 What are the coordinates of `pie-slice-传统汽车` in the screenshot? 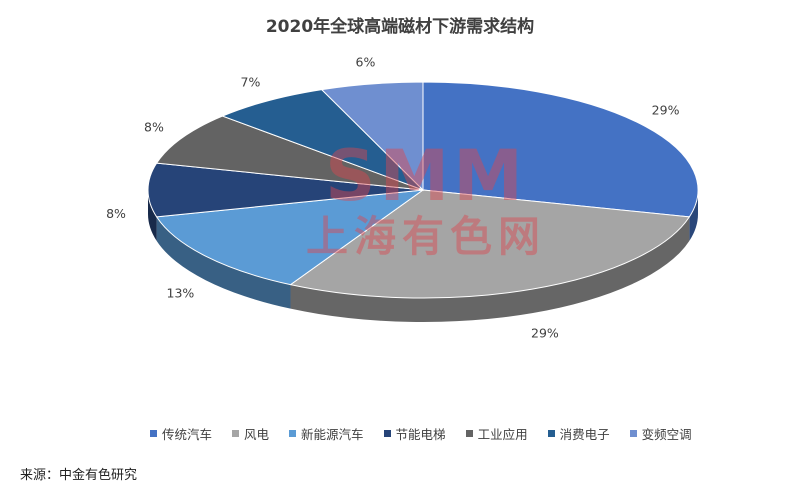 It's located at (560, 149).